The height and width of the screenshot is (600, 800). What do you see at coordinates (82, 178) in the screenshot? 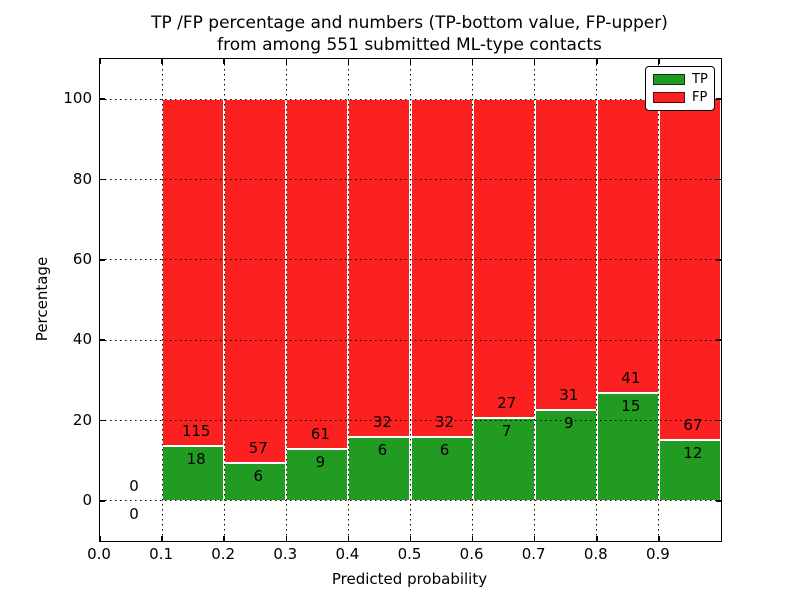
I see `y-tick-label: 80` at bounding box center [82, 178].